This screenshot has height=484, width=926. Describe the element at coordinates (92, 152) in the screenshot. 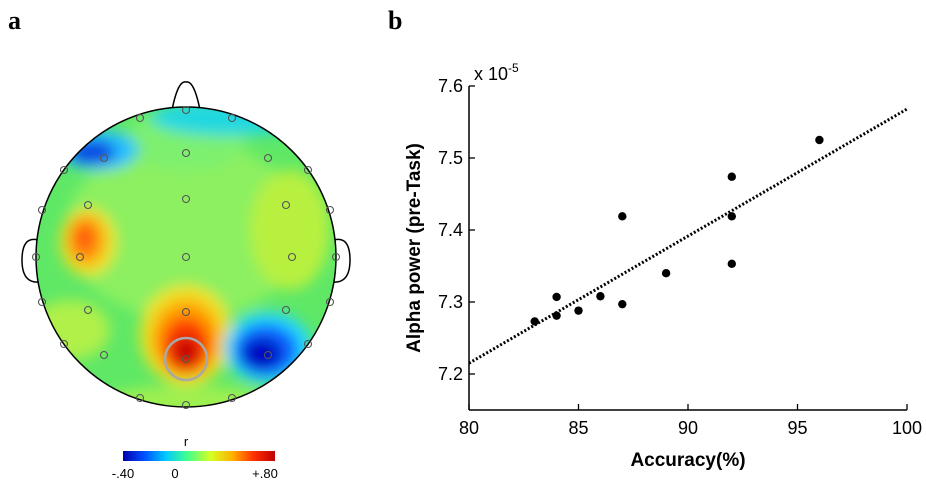

I see `left-frontal-negative` at that location.